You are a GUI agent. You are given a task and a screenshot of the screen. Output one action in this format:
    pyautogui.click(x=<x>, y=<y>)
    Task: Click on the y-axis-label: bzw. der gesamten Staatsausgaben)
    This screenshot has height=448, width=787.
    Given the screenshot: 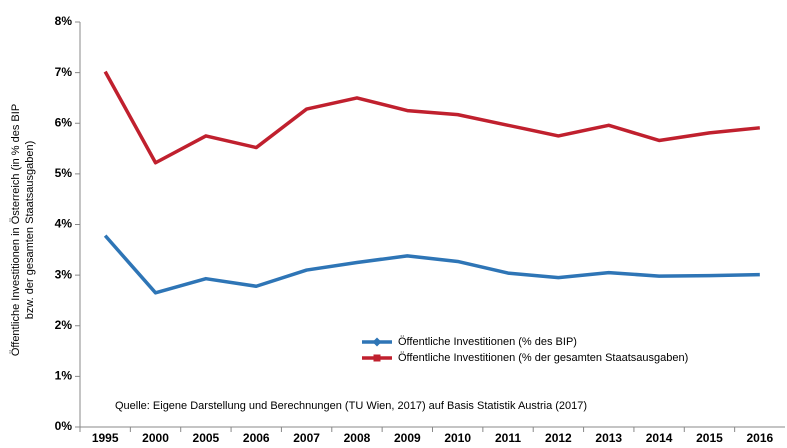 What is the action you would take?
    pyautogui.click(x=30, y=230)
    